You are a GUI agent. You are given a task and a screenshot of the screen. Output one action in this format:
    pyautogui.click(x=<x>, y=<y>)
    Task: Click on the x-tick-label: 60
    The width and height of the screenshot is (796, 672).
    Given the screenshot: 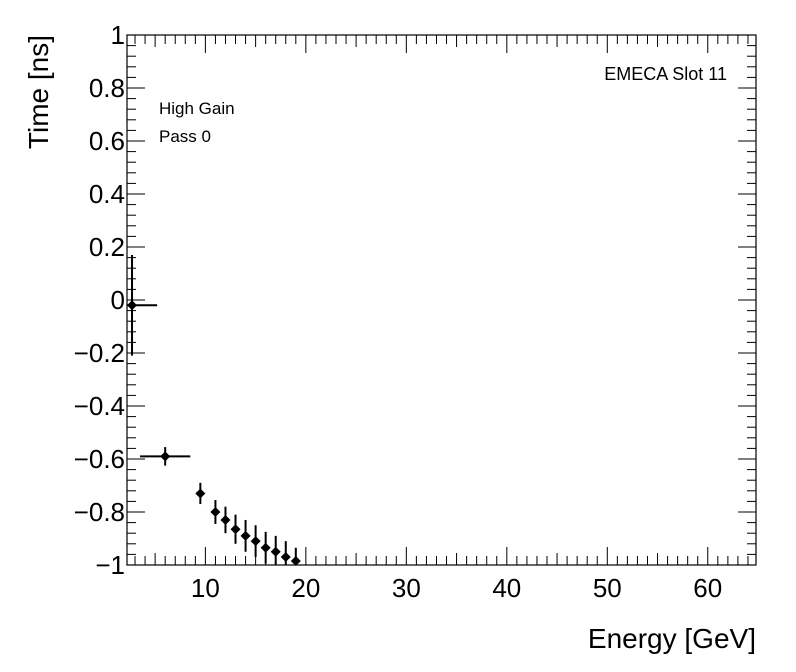 What is the action you would take?
    pyautogui.click(x=707, y=588)
    